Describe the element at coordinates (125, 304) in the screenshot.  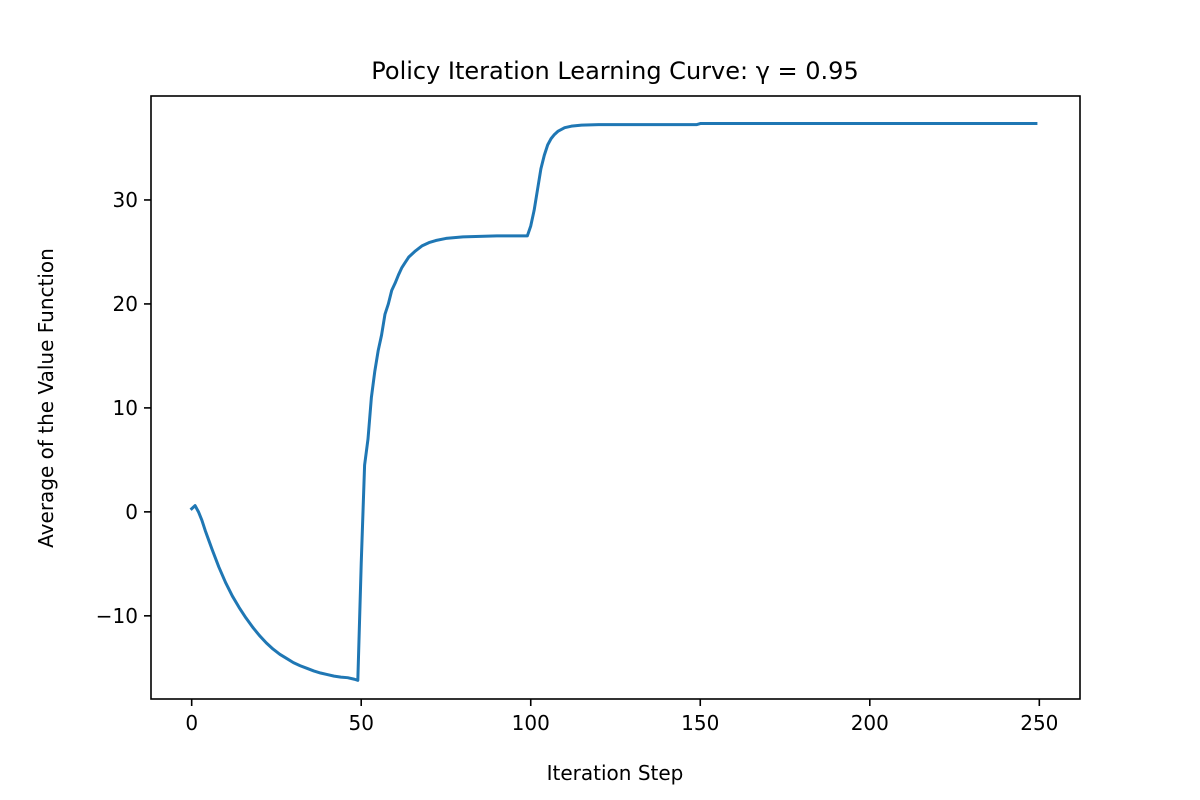
I see `y-tick-label: 20` at that location.